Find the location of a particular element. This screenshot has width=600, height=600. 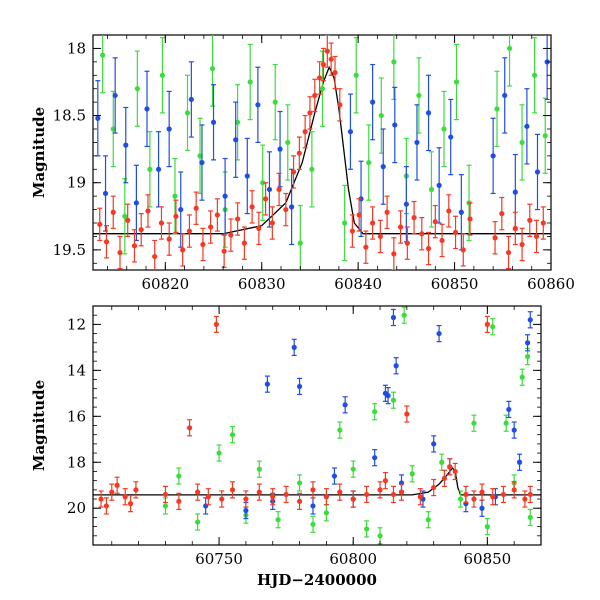

y-tick-label: 12 is located at coordinates (76, 324).